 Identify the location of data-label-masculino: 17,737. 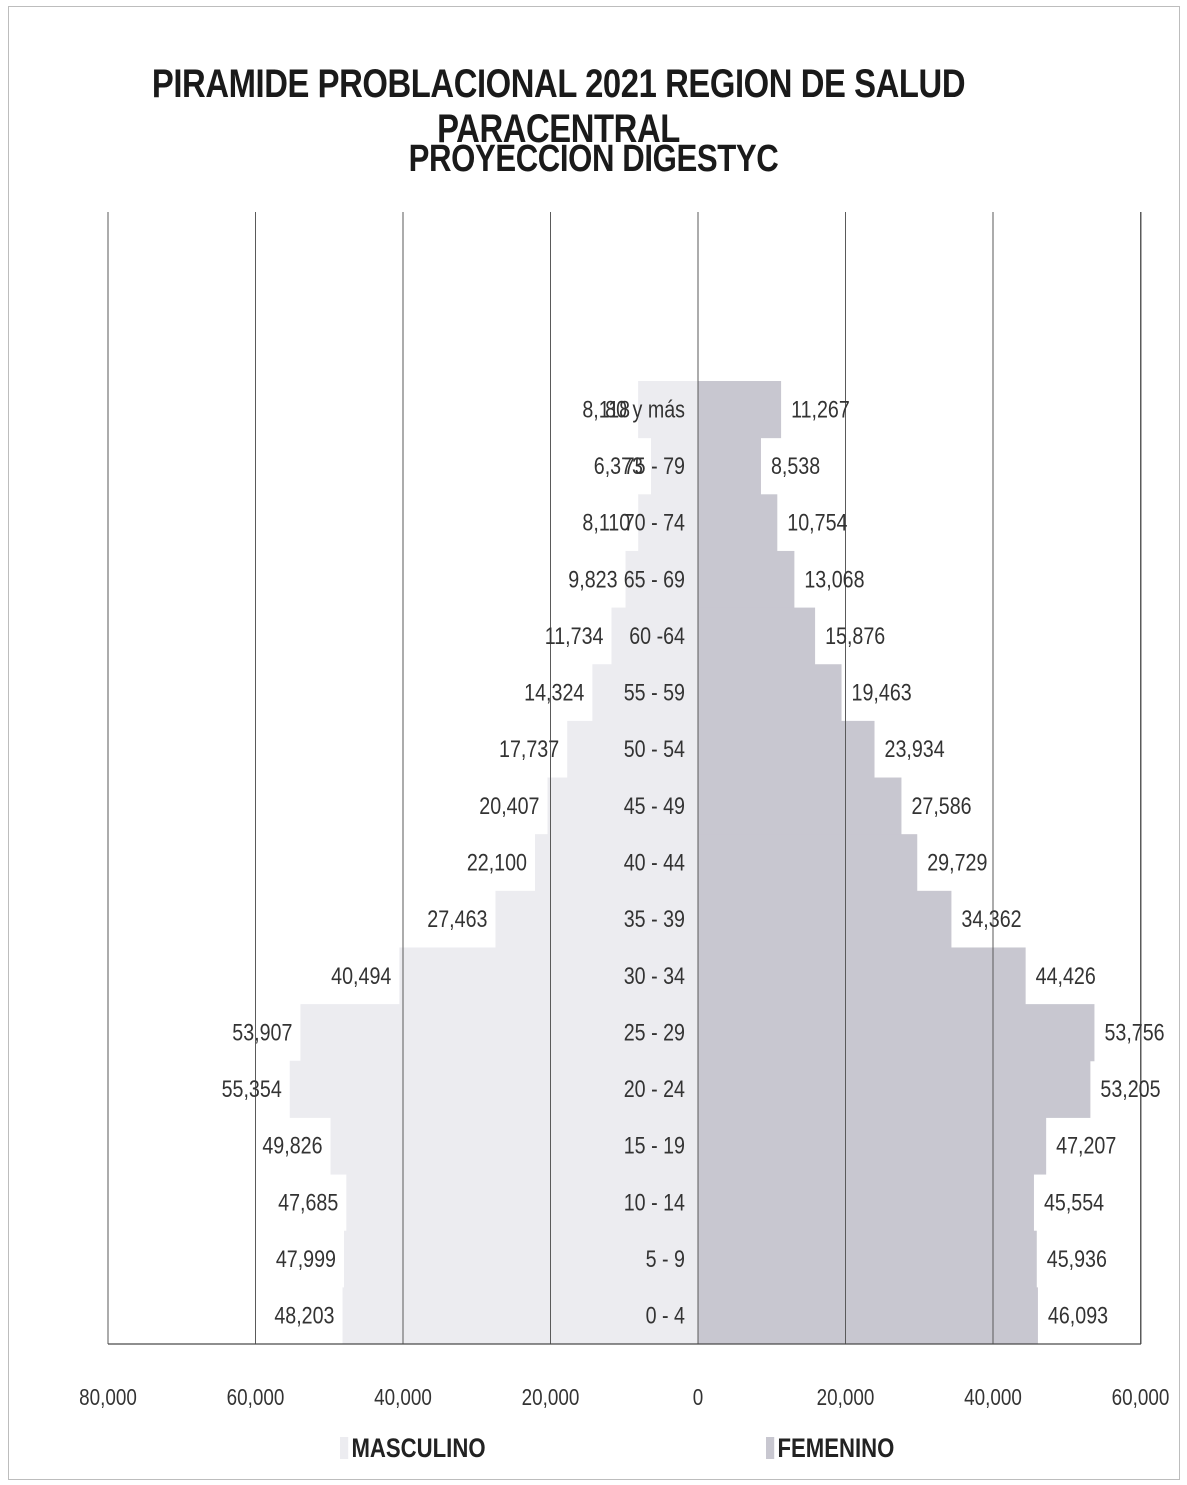
(529, 748).